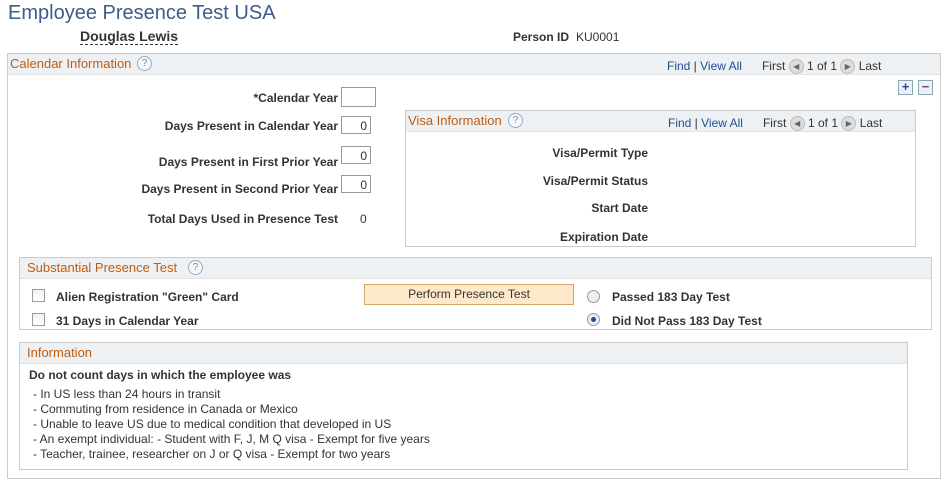 This screenshot has width=948, height=486. I want to click on person-id-label: Person ID, so click(541, 37).